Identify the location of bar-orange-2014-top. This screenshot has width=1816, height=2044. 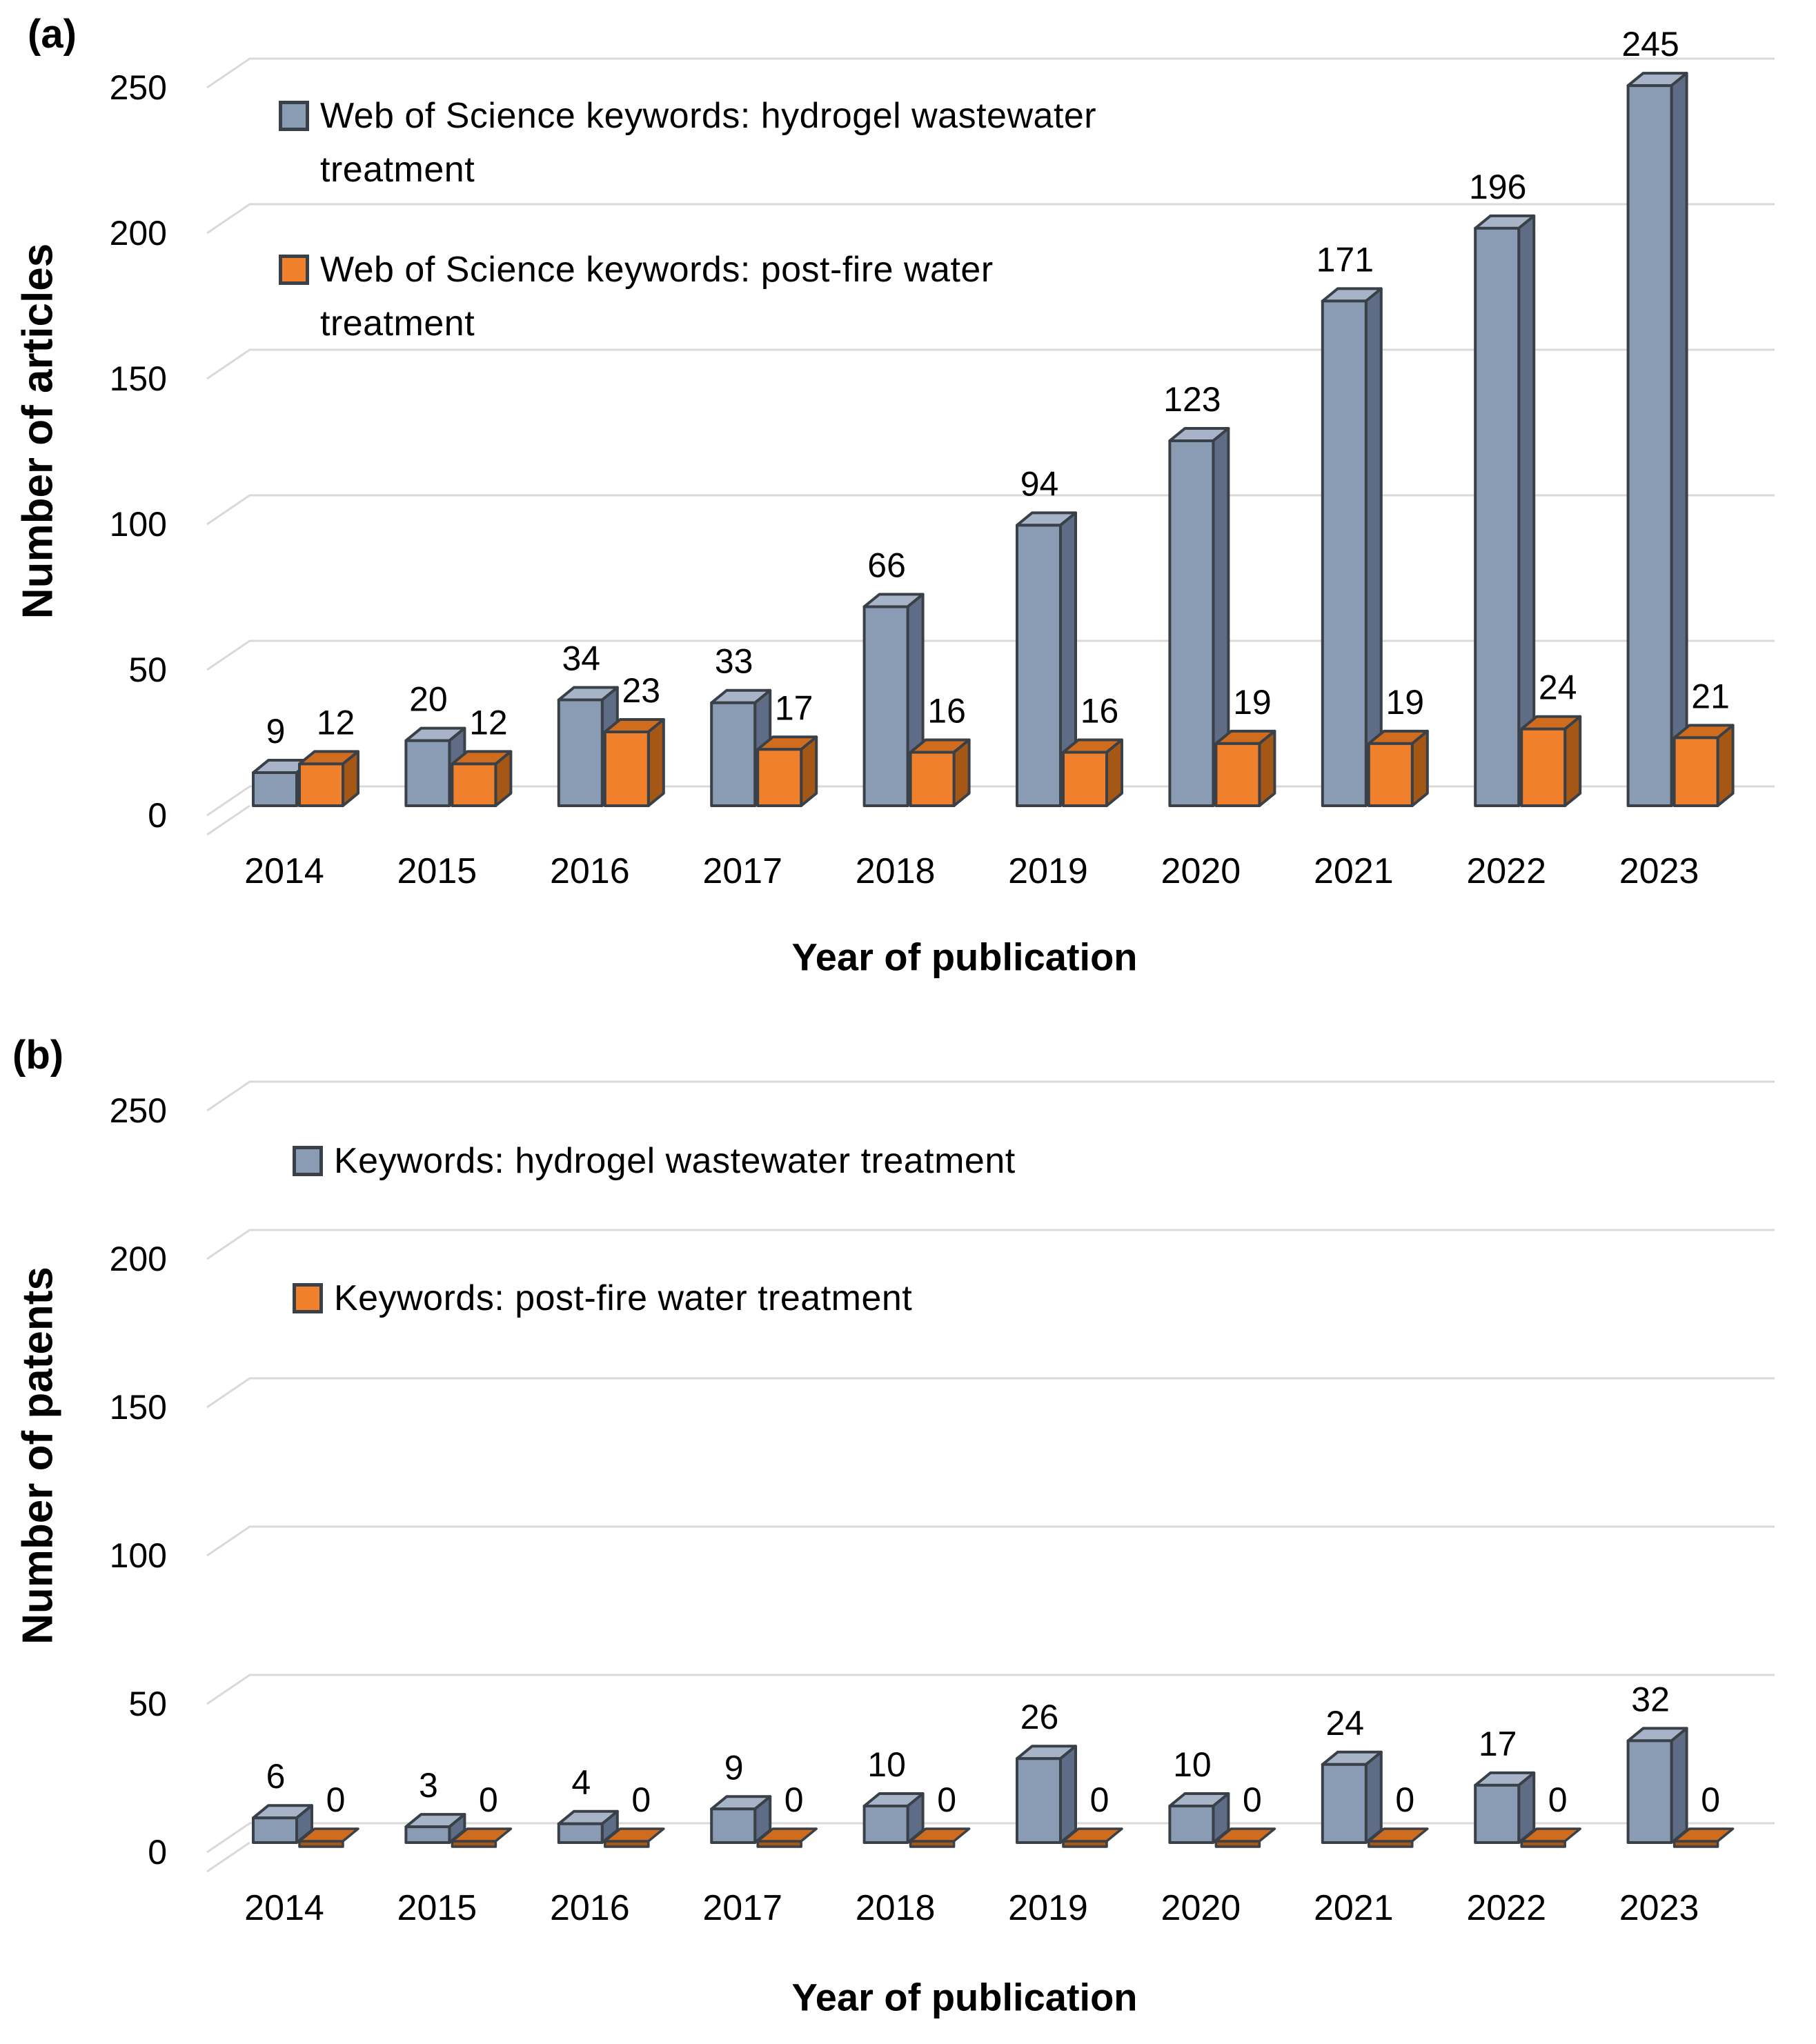
(328, 1835).